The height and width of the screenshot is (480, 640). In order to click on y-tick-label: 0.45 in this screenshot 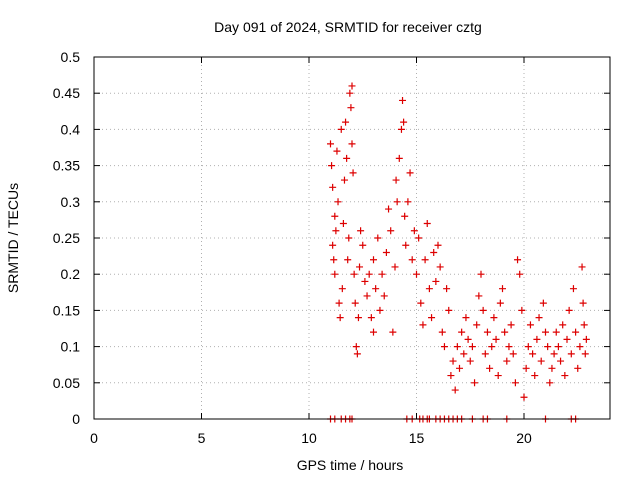, I will do `click(66, 93)`.